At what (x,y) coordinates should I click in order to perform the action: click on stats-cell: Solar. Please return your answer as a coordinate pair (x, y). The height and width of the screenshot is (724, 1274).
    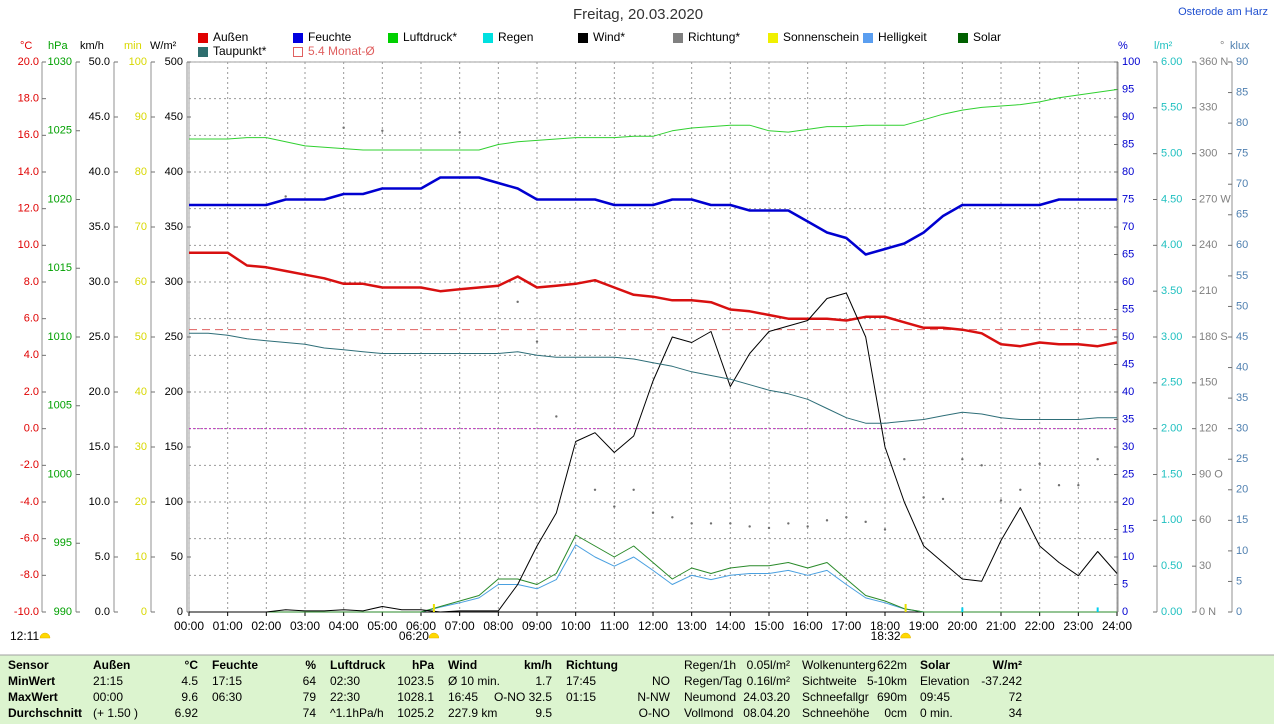
    Looking at the image, I should click on (935, 665).